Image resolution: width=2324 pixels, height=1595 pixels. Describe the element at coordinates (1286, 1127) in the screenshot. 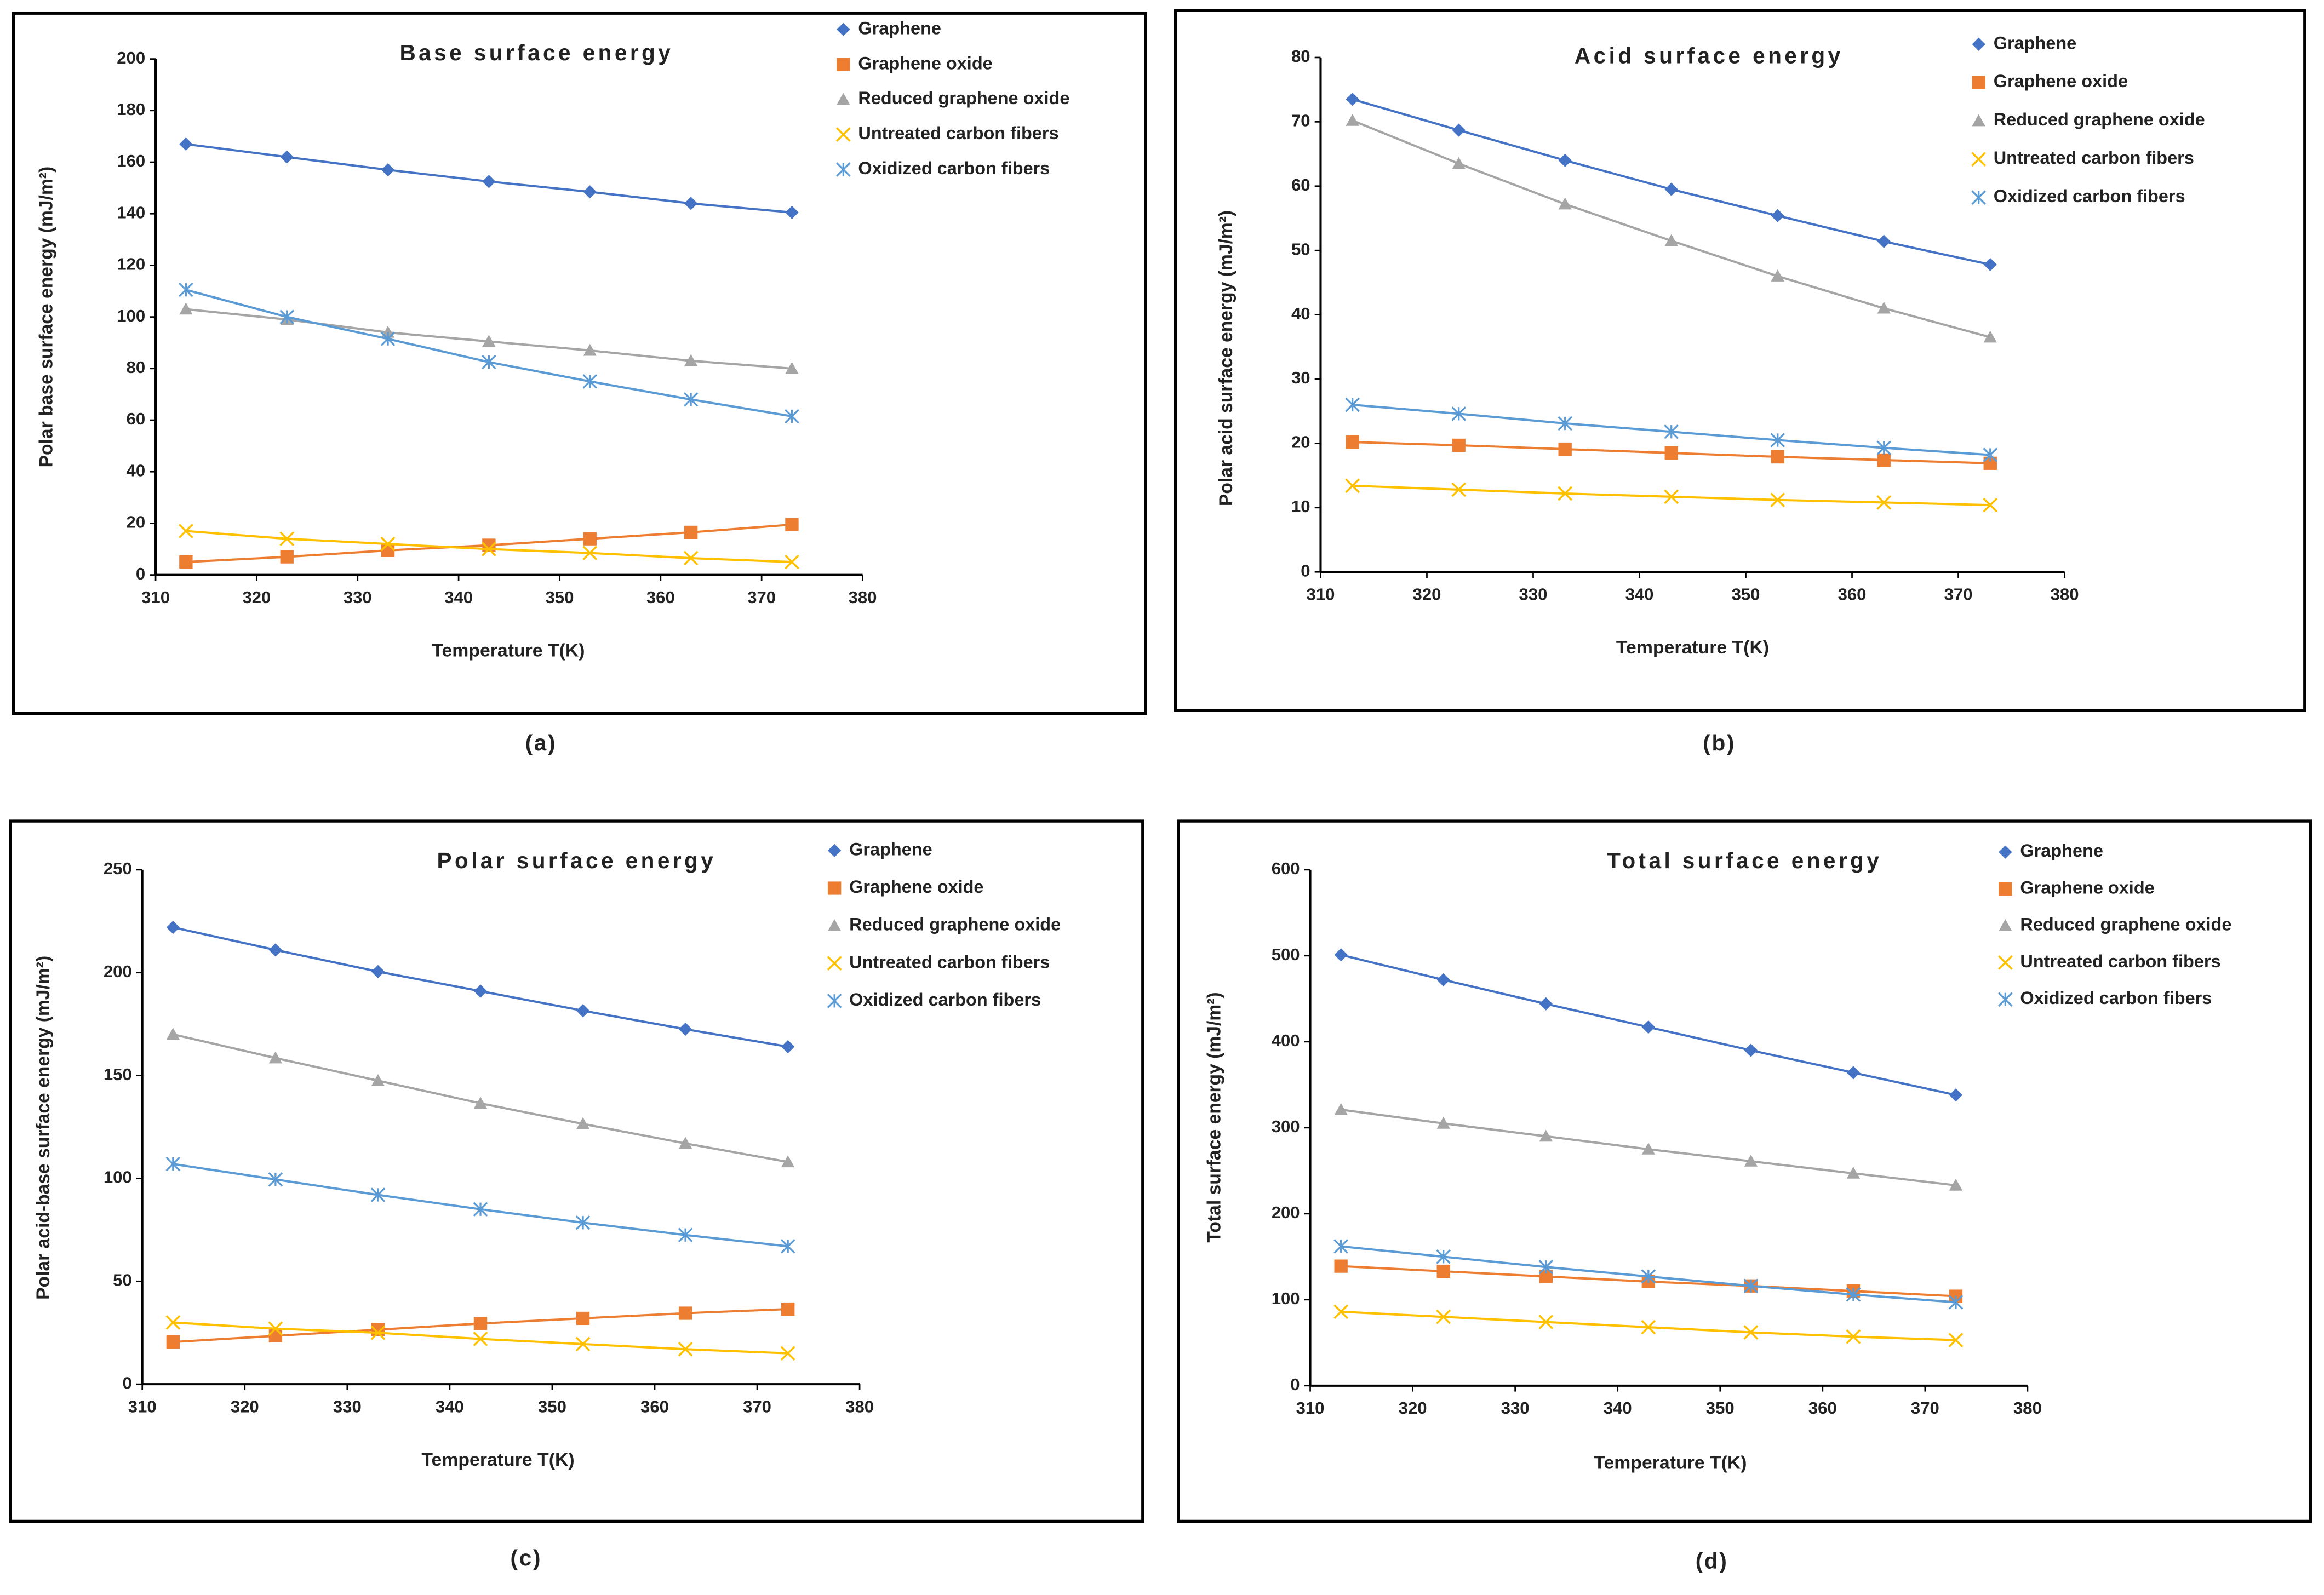

I see `y-tick-label: 300` at that location.